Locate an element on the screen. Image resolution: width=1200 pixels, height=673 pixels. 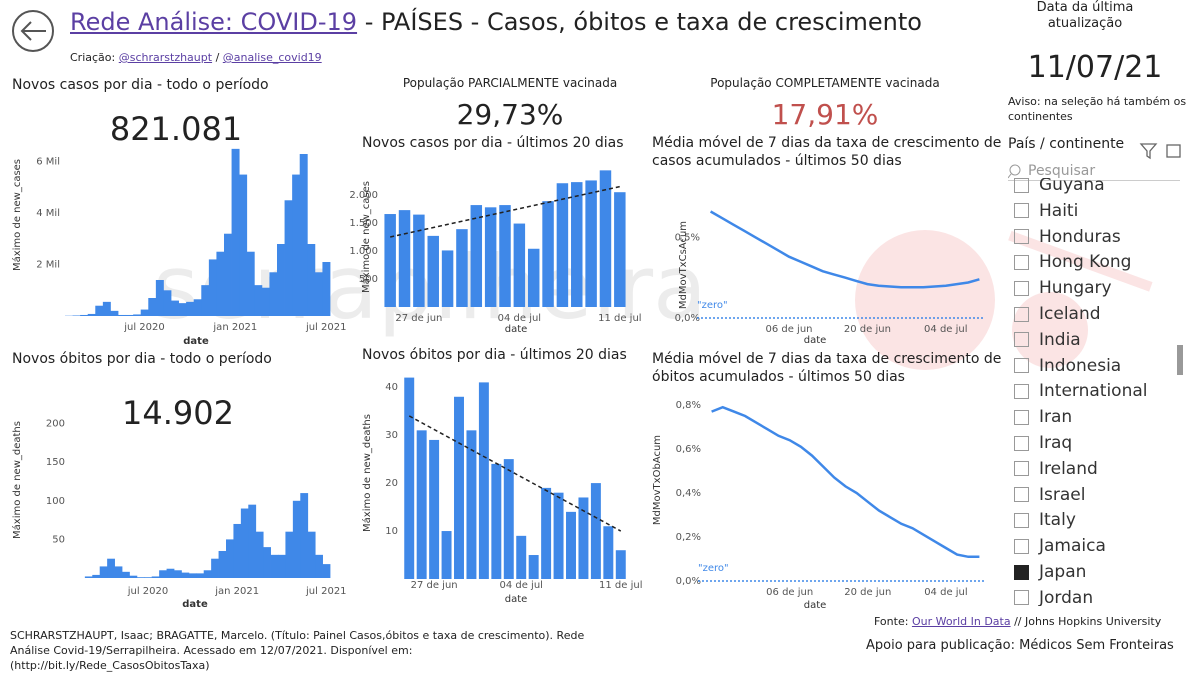
credit-link: @schrarstzhaupt is located at coordinates (165, 57).